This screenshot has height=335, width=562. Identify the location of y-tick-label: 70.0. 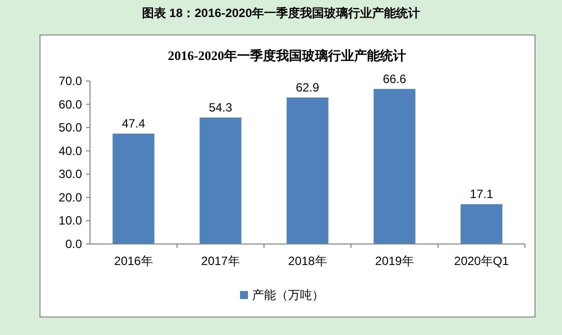
(70, 81).